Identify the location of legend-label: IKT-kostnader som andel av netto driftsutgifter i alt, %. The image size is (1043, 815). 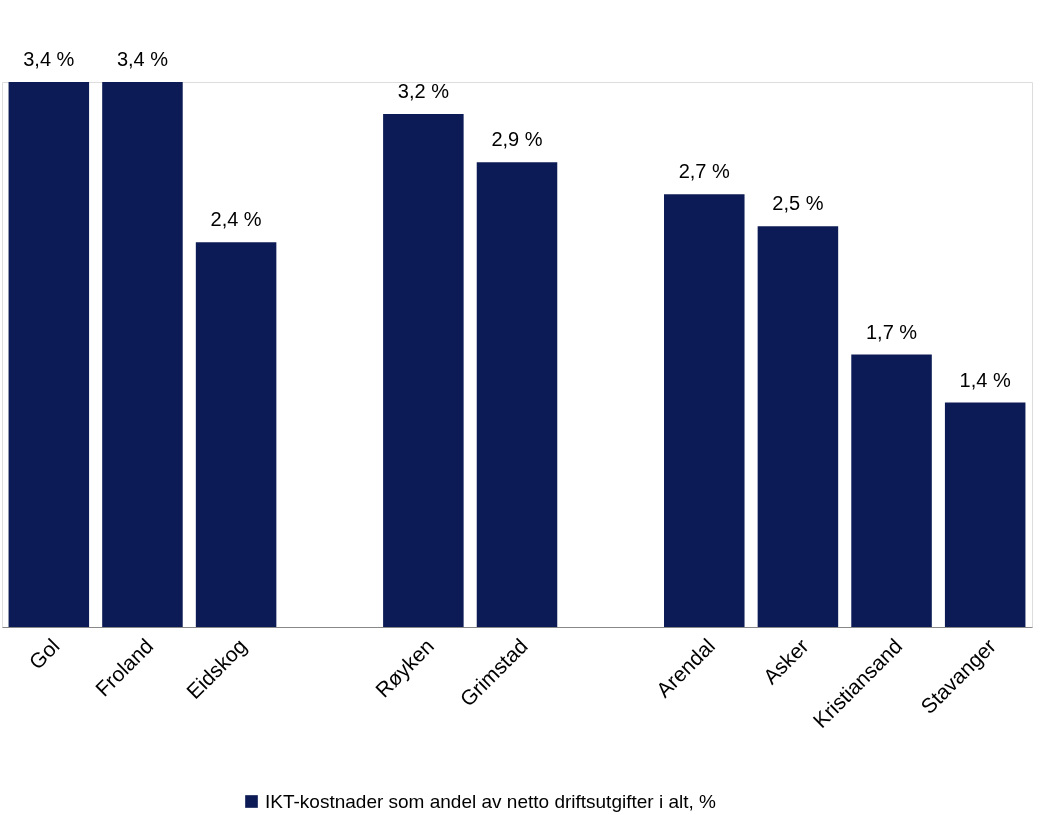
(491, 801).